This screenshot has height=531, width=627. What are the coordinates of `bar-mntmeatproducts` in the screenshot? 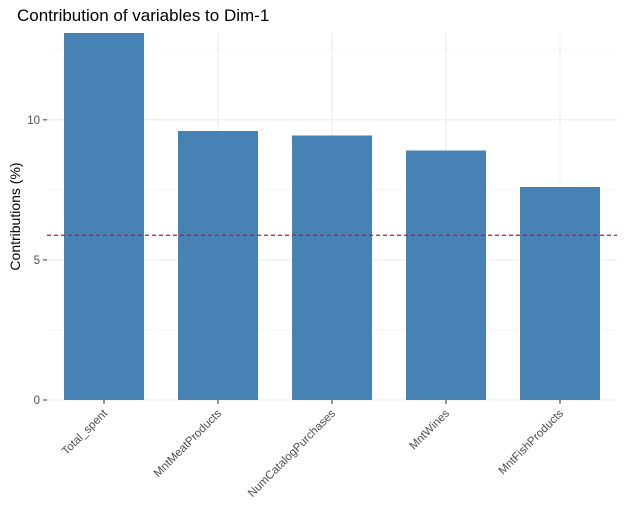 It's located at (218, 265).